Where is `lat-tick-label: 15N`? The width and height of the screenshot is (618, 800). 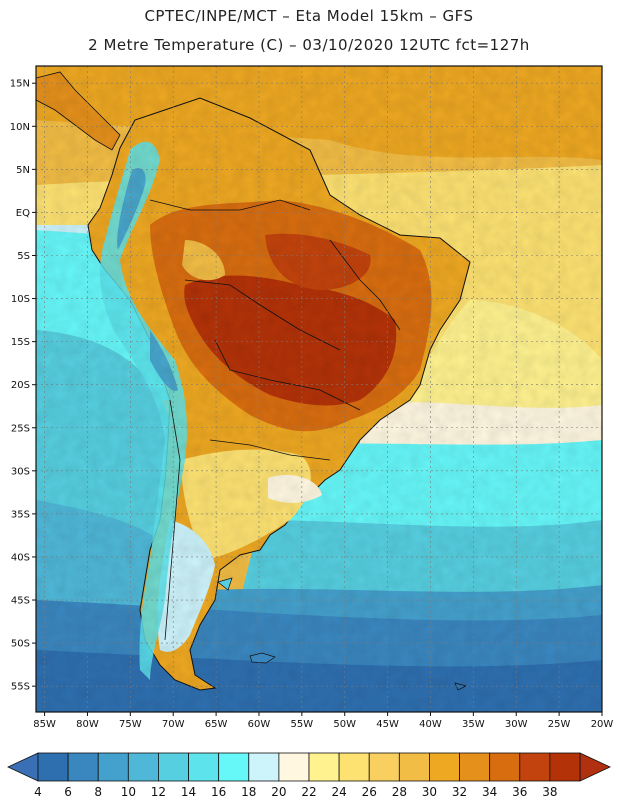 lat-tick-label: 15N is located at coordinates (20, 84).